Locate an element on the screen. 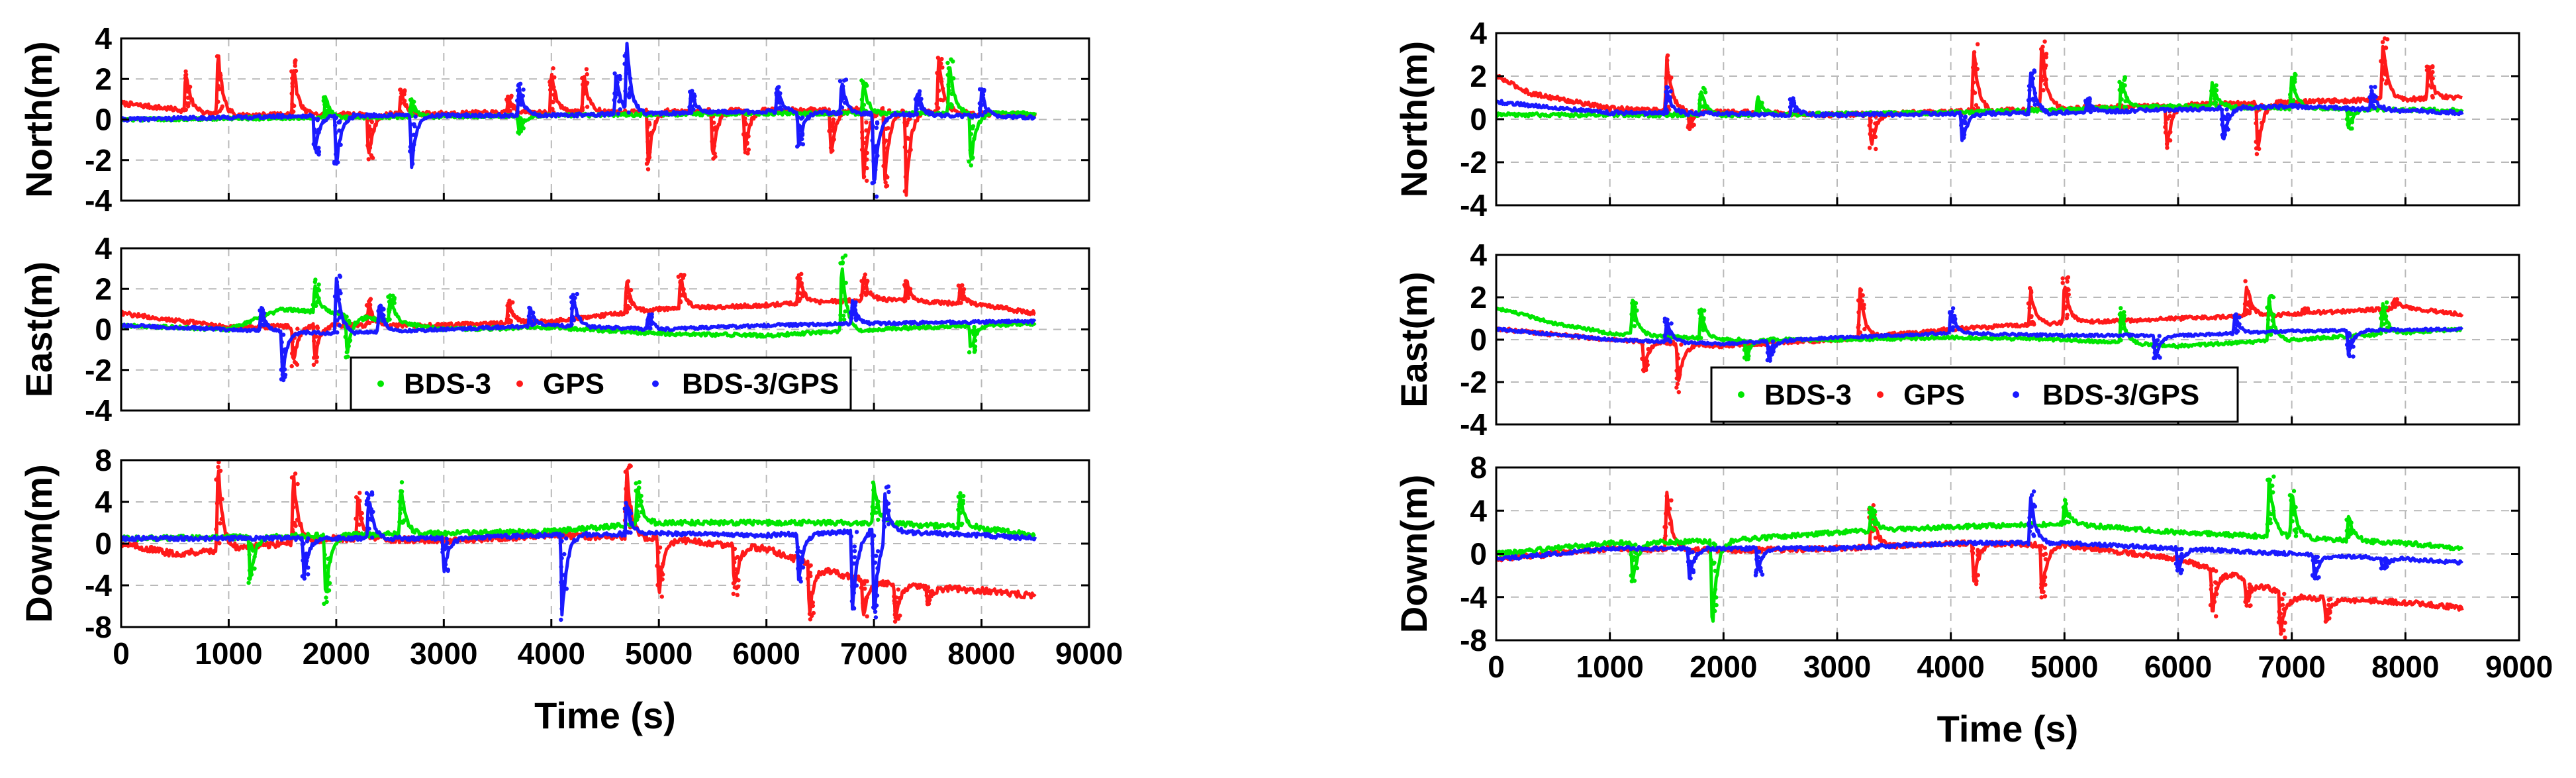  legend-entry: BDS-3 is located at coordinates (1808, 395).